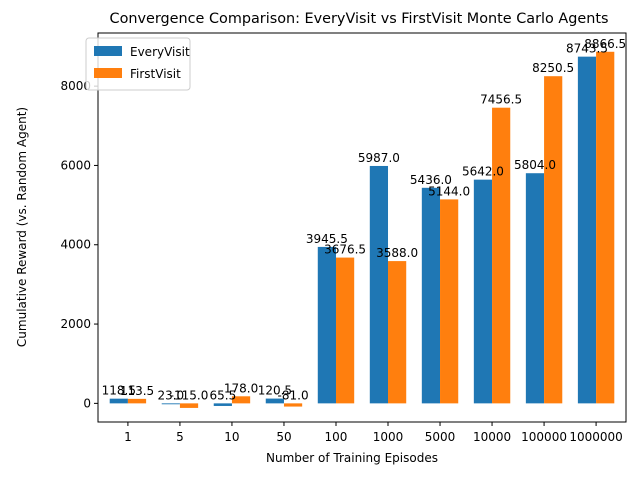  Describe the element at coordinates (138, 64) in the screenshot. I see `legend: EveryVisit FirstVisit` at that location.